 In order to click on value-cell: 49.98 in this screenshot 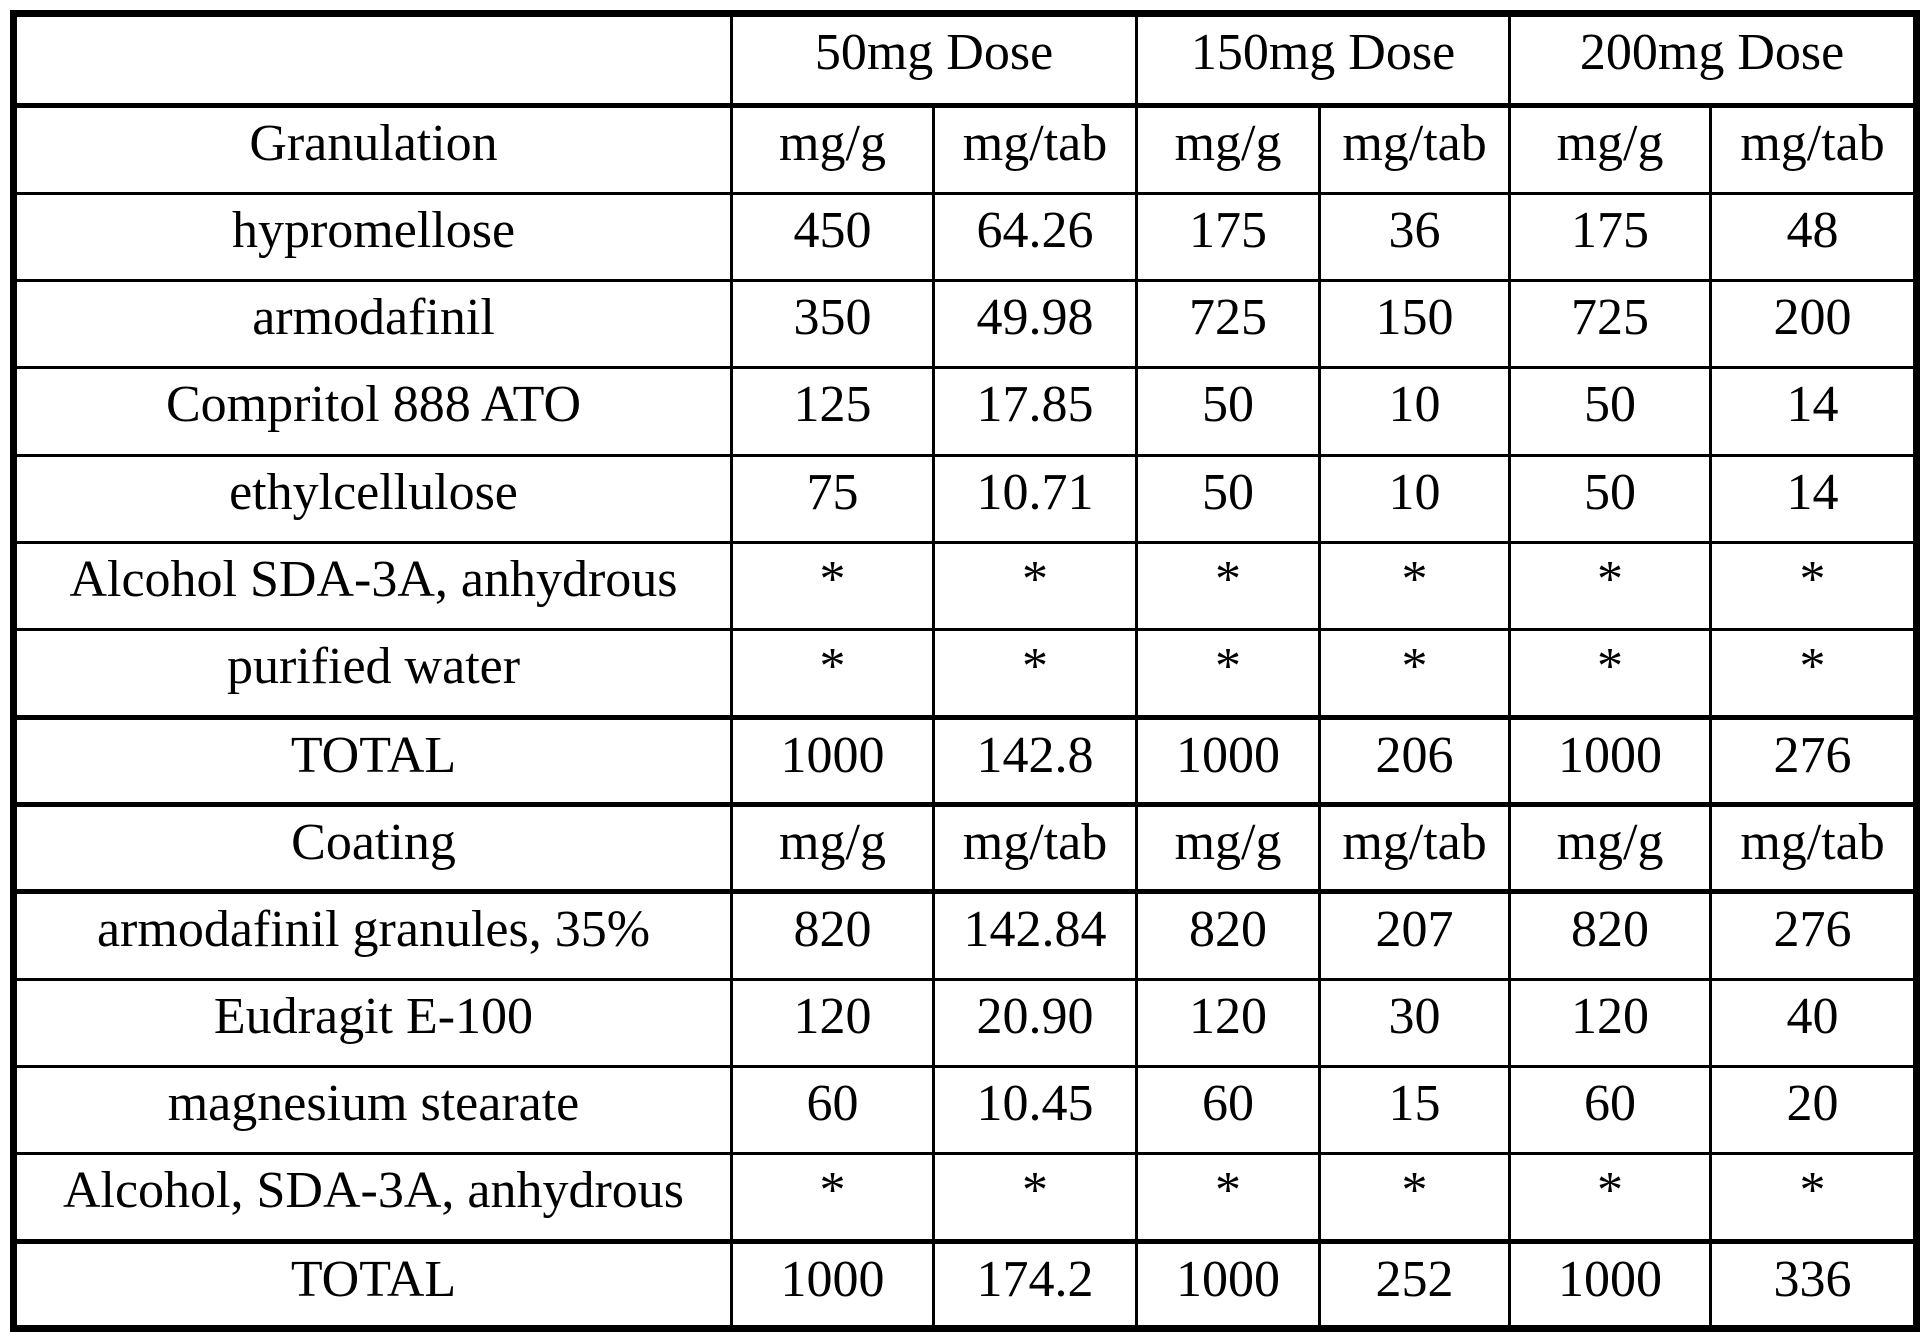, I will do `click(1035, 324)`.